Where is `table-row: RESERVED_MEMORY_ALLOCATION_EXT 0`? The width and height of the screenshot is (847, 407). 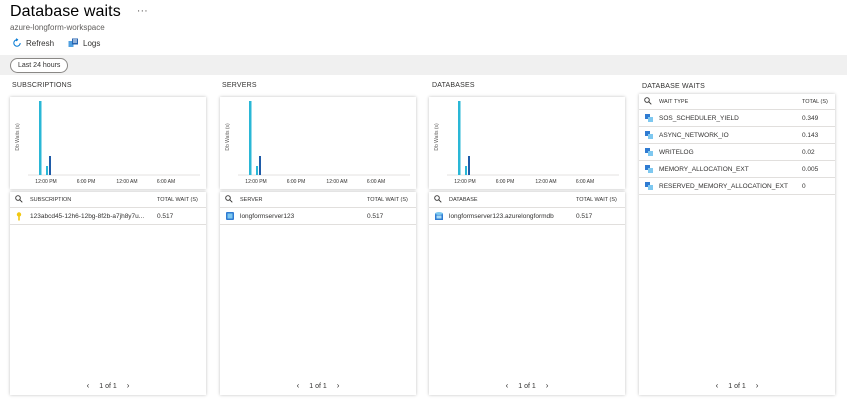 table-row: RESERVED_MEMORY_ALLOCATION_EXT 0 is located at coordinates (737, 186).